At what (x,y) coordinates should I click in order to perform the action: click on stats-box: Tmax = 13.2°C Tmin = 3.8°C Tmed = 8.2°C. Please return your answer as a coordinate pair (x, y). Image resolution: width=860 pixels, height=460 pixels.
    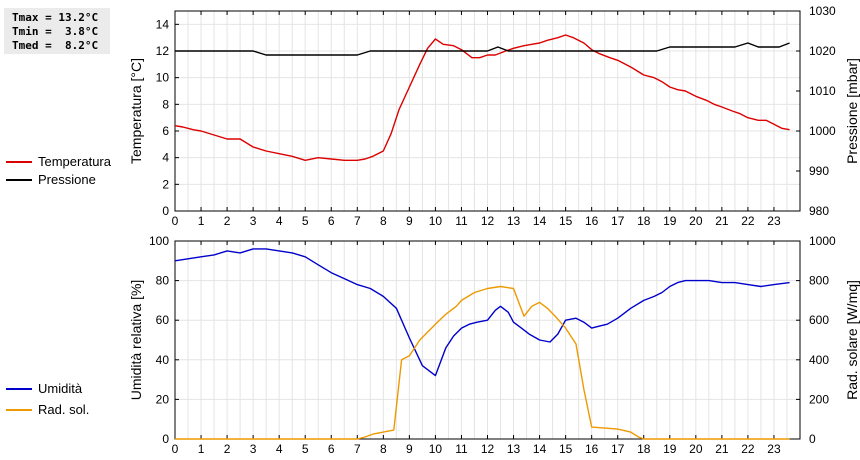
    Looking at the image, I should click on (57, 31).